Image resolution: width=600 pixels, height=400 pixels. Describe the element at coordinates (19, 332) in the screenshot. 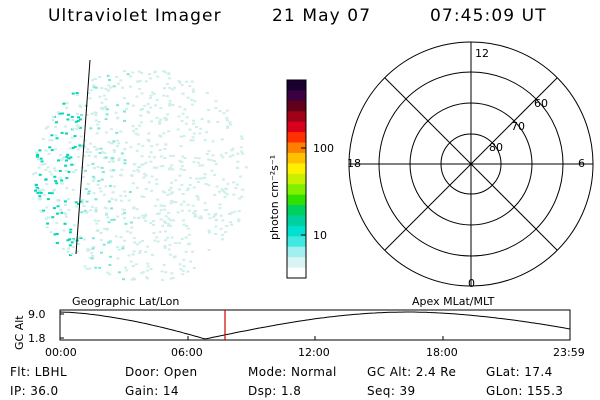

I see `gc-alt-axis-label: GC Alt` at that location.